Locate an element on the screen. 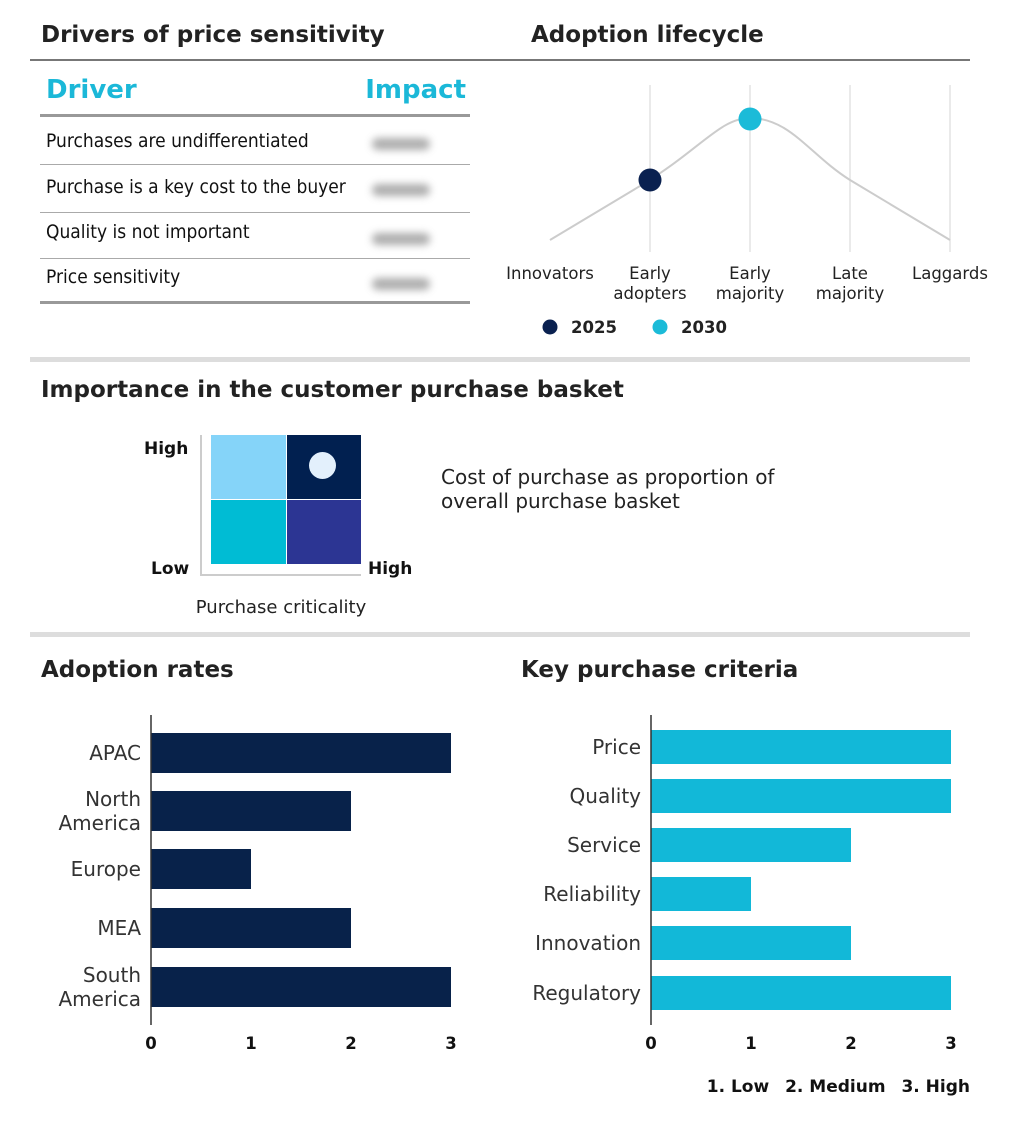 This screenshot has height=1124, width=1026. category-label: APAC is located at coordinates (115, 753).